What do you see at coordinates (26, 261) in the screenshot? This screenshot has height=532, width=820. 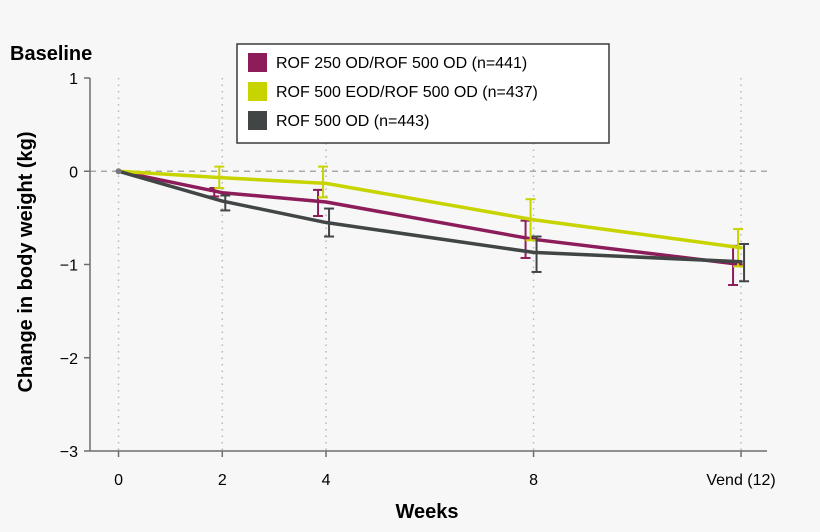 I see `y-axis-label: Change in body weight (kg)` at bounding box center [26, 261].